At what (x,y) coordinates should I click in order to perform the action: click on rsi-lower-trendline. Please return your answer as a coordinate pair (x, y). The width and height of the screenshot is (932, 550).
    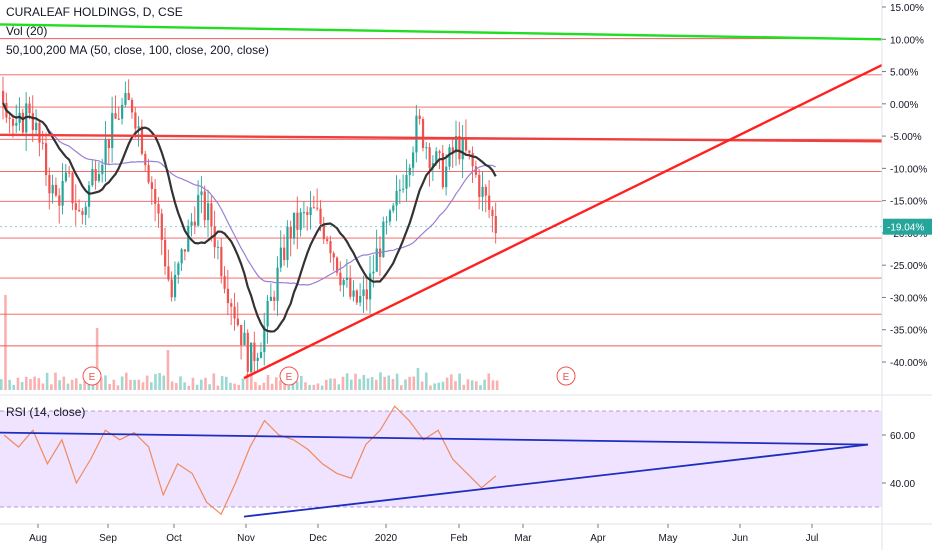
    Looking at the image, I should click on (556, 480).